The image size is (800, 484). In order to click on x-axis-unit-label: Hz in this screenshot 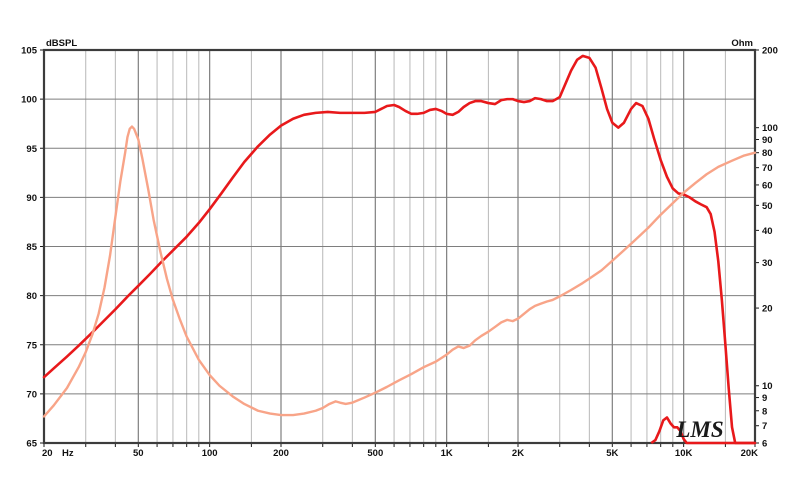, I will do `click(68, 453)`.